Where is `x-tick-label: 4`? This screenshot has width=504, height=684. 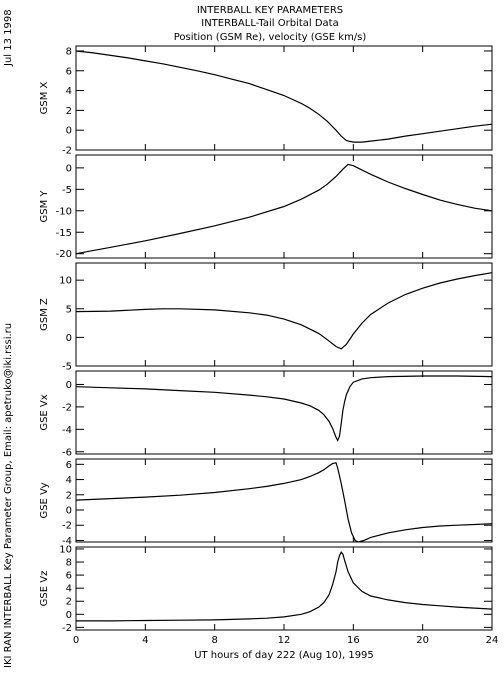
x-tick-label: 4 is located at coordinates (145, 640).